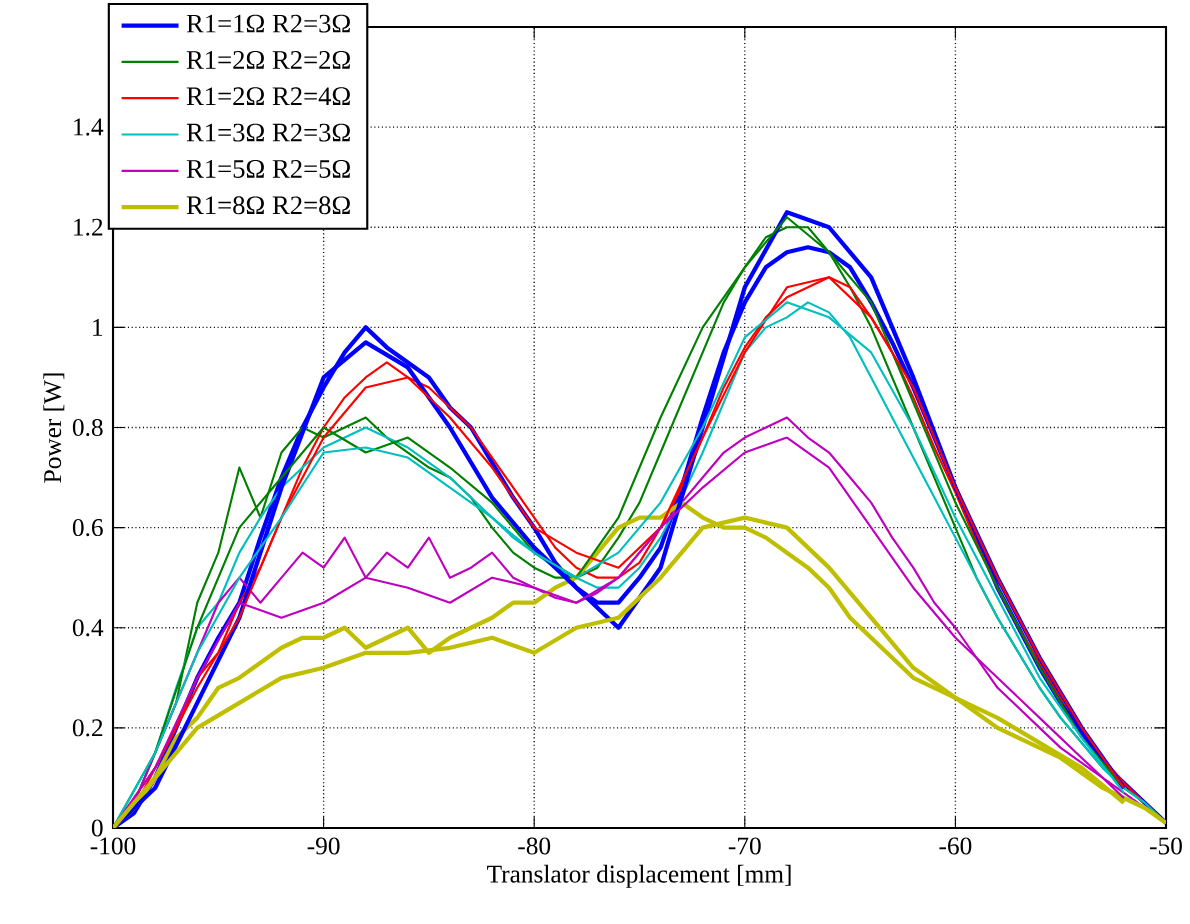  I want to click on x-tick-label: -70, so click(744, 846).